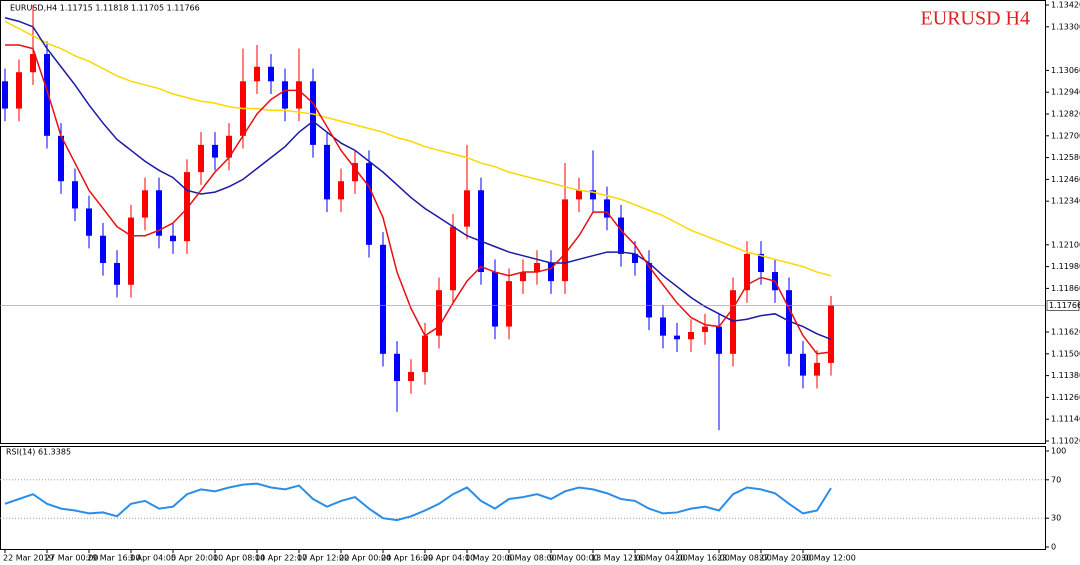 The height and width of the screenshot is (565, 1080). Describe the element at coordinates (281, 558) in the screenshot. I see `x-tick-label: 14 Apr 22:00` at that location.